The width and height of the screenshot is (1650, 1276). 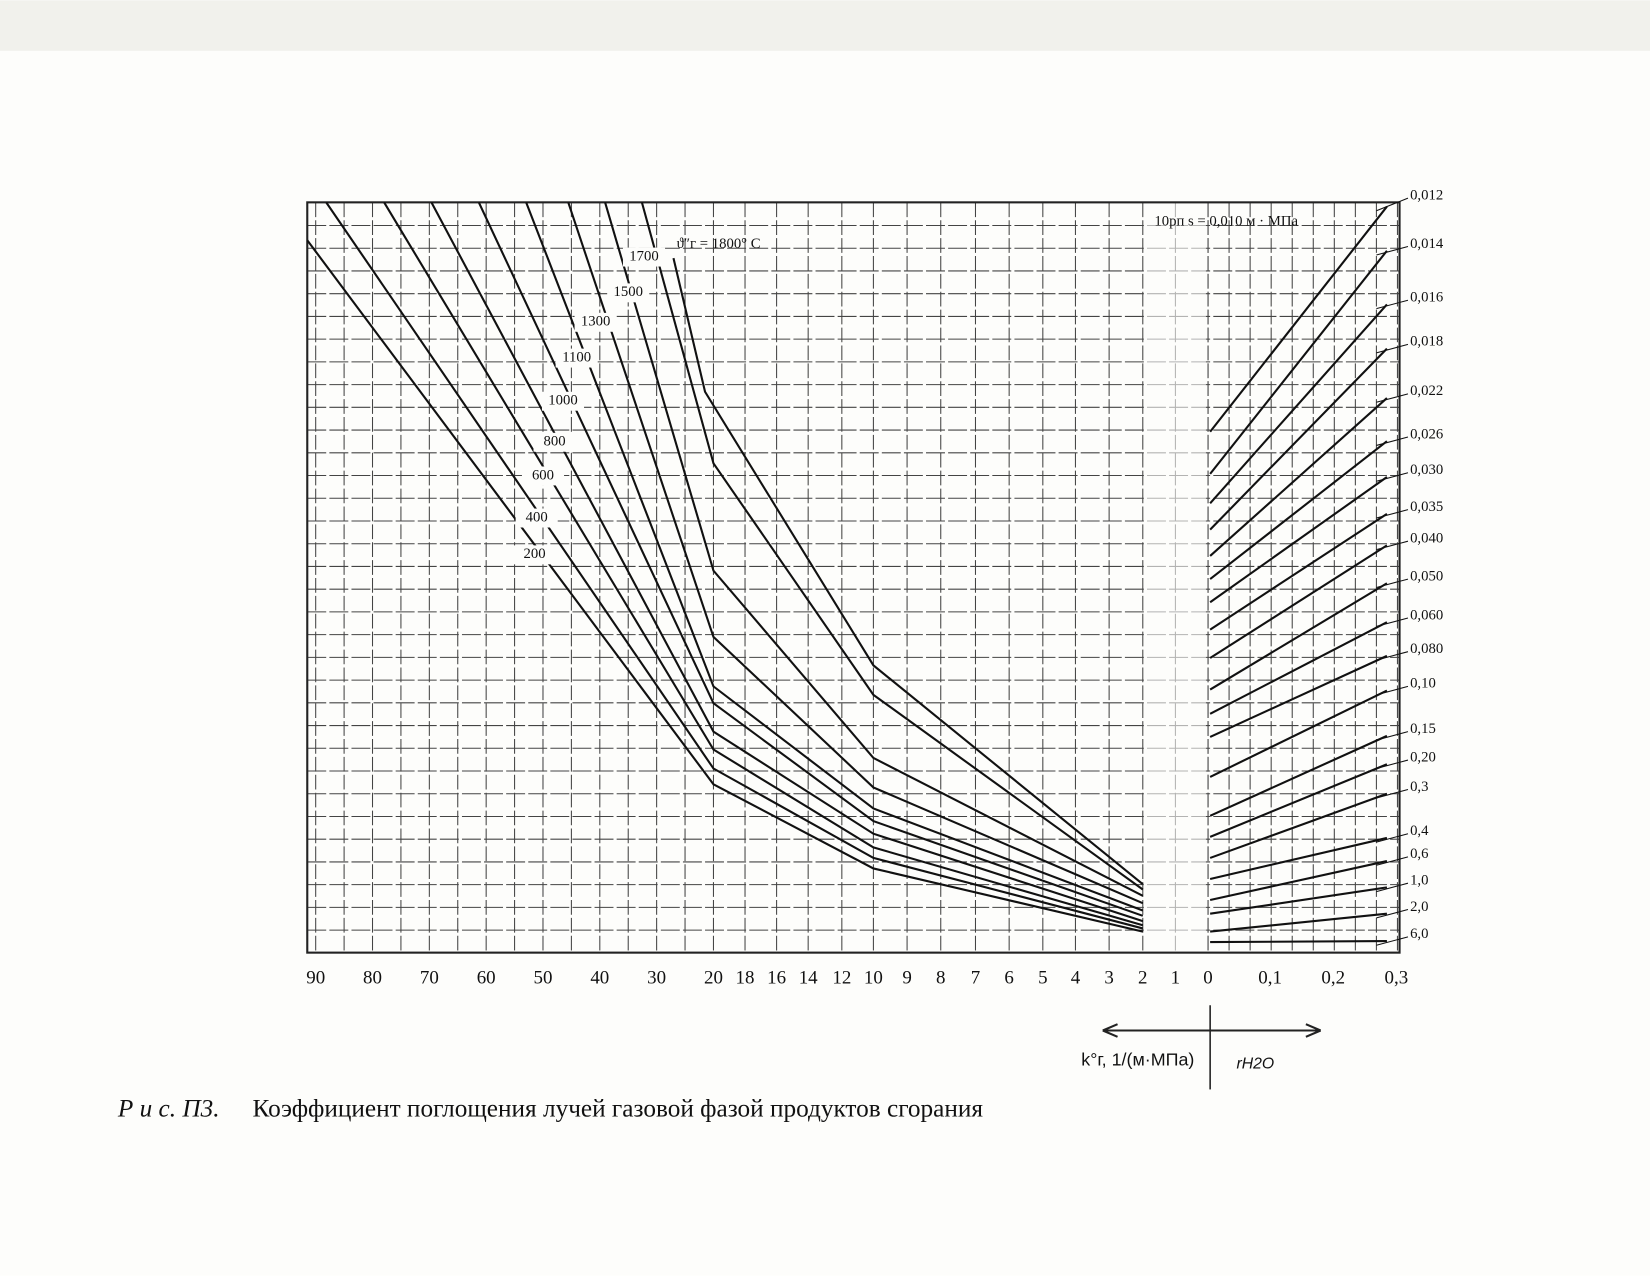 I want to click on temperature-curve-label: 200, so click(x=535, y=554).